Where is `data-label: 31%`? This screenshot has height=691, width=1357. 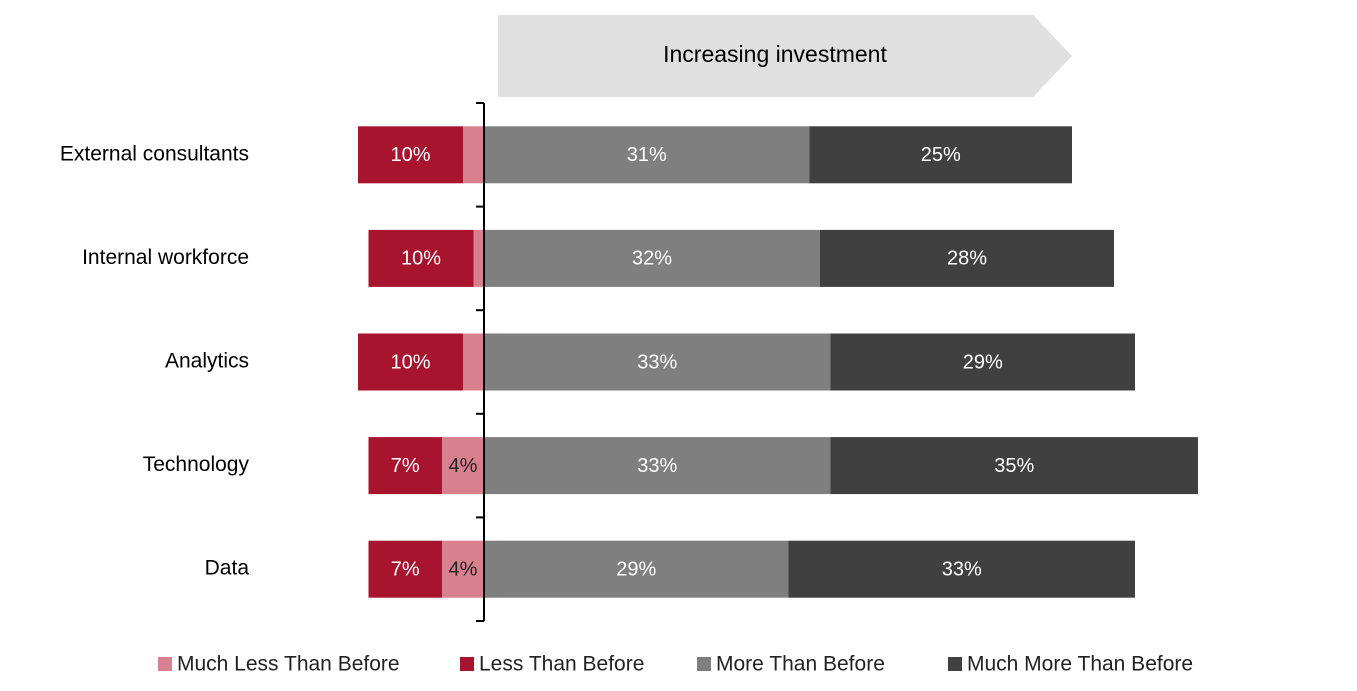 data-label: 31% is located at coordinates (647, 155).